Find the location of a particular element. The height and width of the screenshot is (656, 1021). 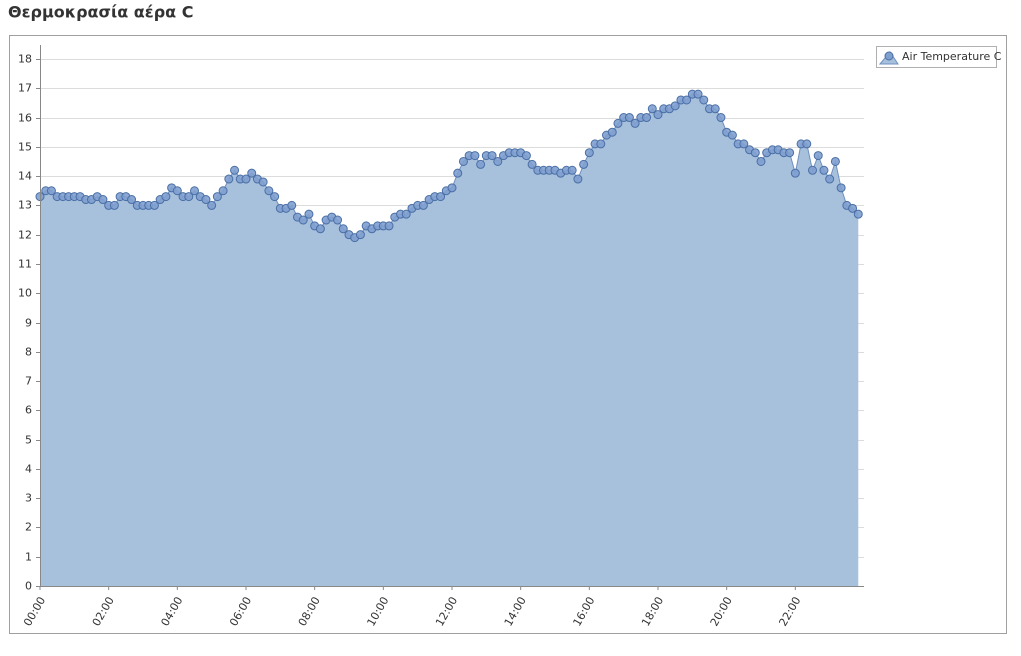

y-tick-label: 2 is located at coordinates (28, 527).